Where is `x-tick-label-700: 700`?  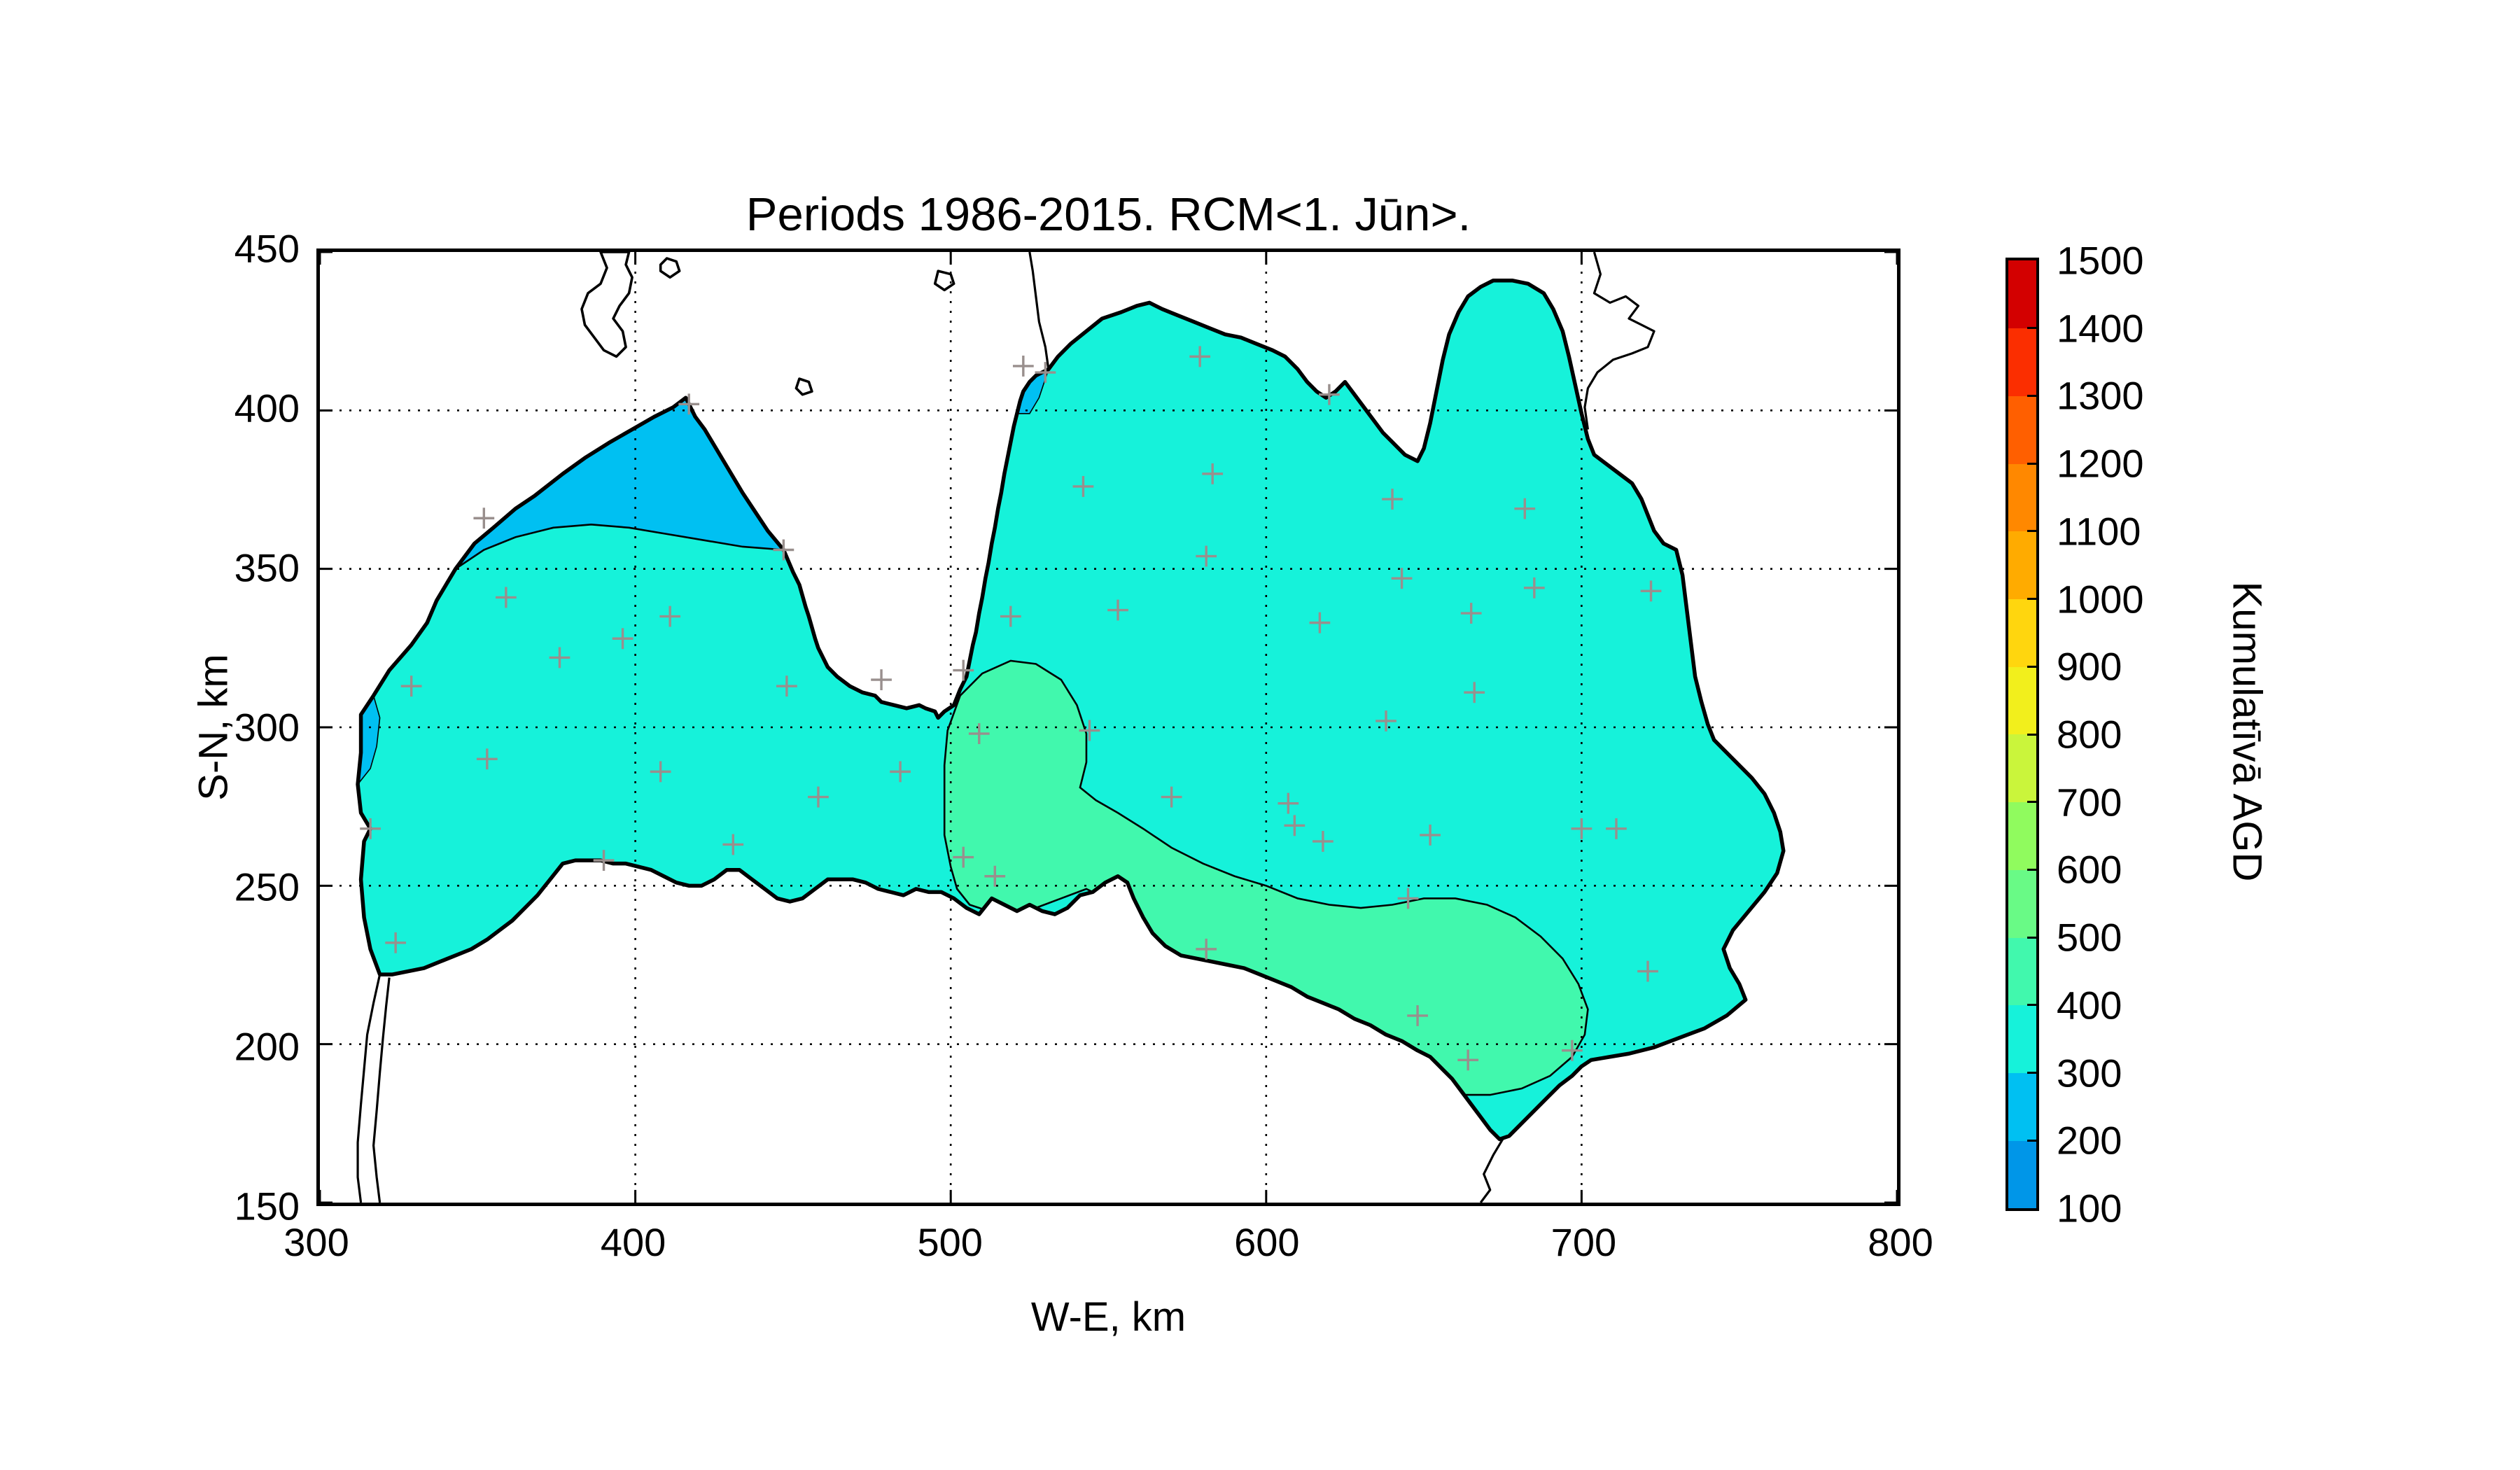
x-tick-label-700: 700 is located at coordinates (1583, 1242).